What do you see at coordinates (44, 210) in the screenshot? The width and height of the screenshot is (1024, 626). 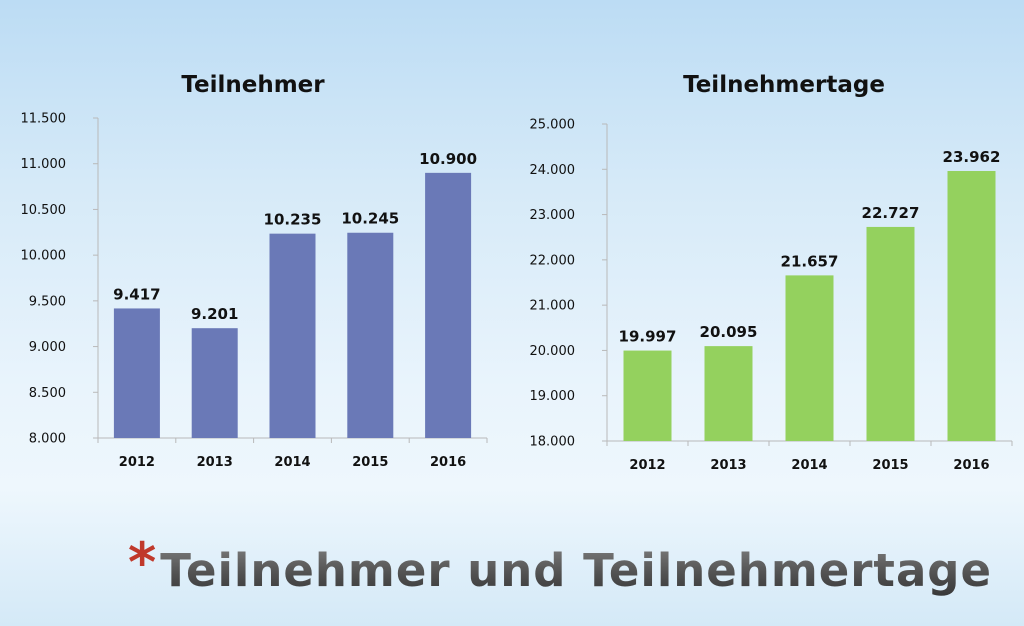 I see `y-tick-label: 10.500` at bounding box center [44, 210].